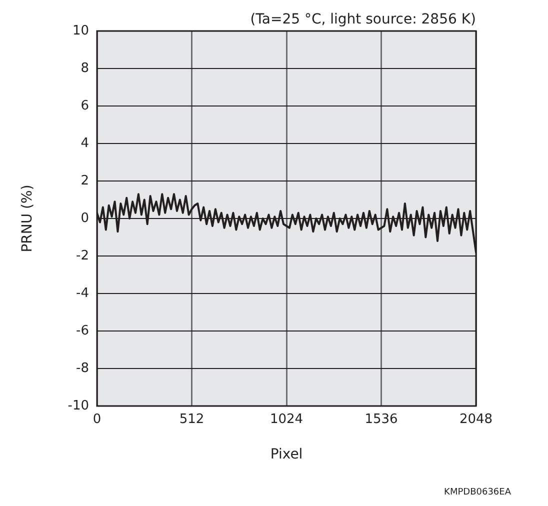 The width and height of the screenshot is (548, 506). Describe the element at coordinates (84, 218) in the screenshot. I see `y-tick-label: 0` at that location.